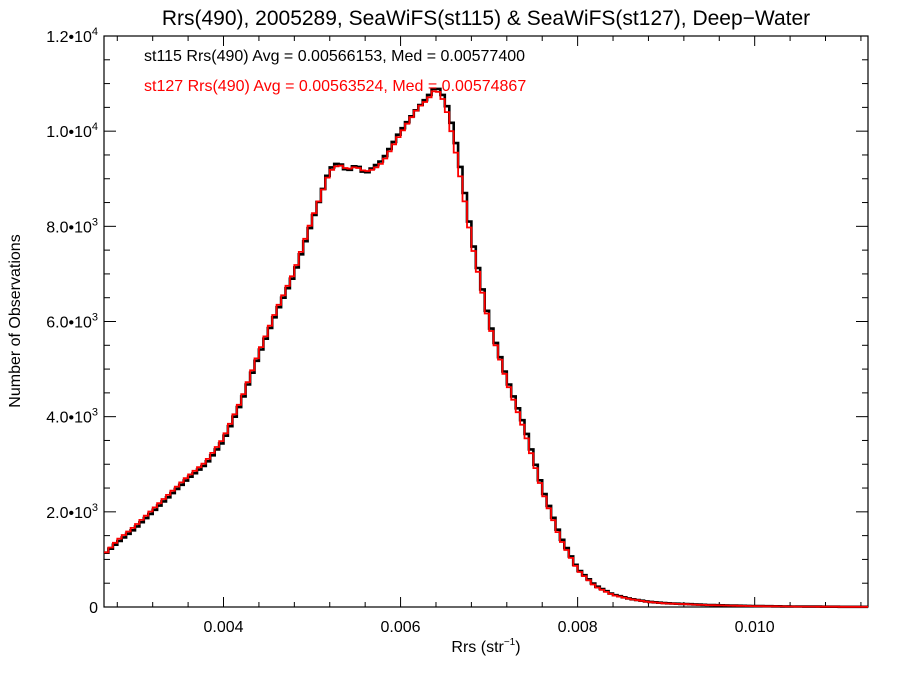  What do you see at coordinates (69, 37) in the screenshot?
I see `y-tick-mantissa: 1.2•10` at bounding box center [69, 37].